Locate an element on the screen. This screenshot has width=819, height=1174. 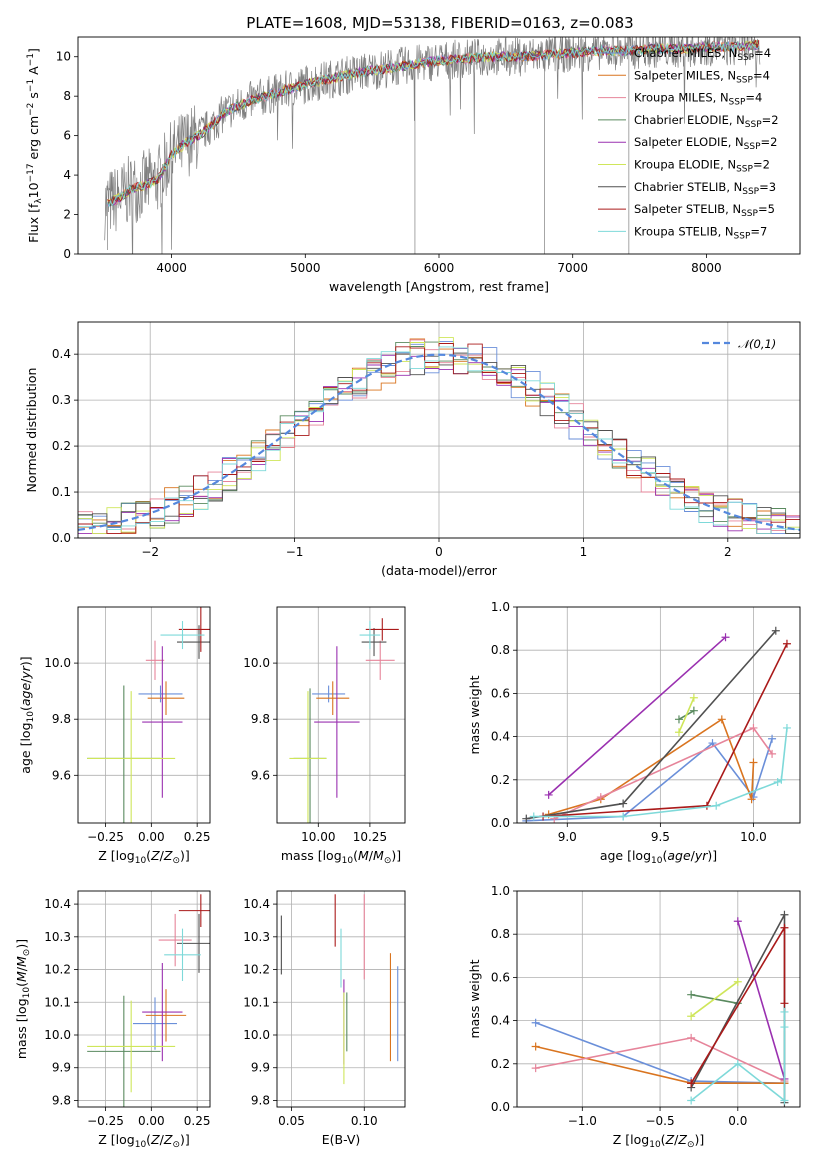
massweight_vs_Z-x-label: Z [log10(Z/Z⊙)] is located at coordinates (659, 1141).